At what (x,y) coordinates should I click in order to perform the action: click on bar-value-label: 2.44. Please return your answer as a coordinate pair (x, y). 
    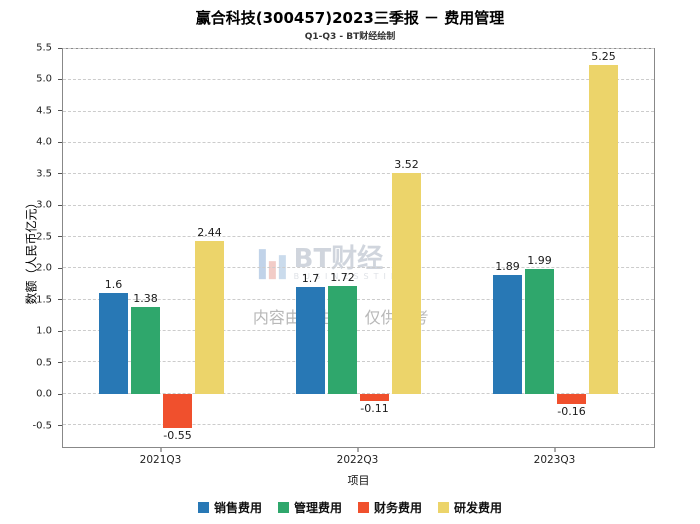
    Looking at the image, I should click on (209, 232).